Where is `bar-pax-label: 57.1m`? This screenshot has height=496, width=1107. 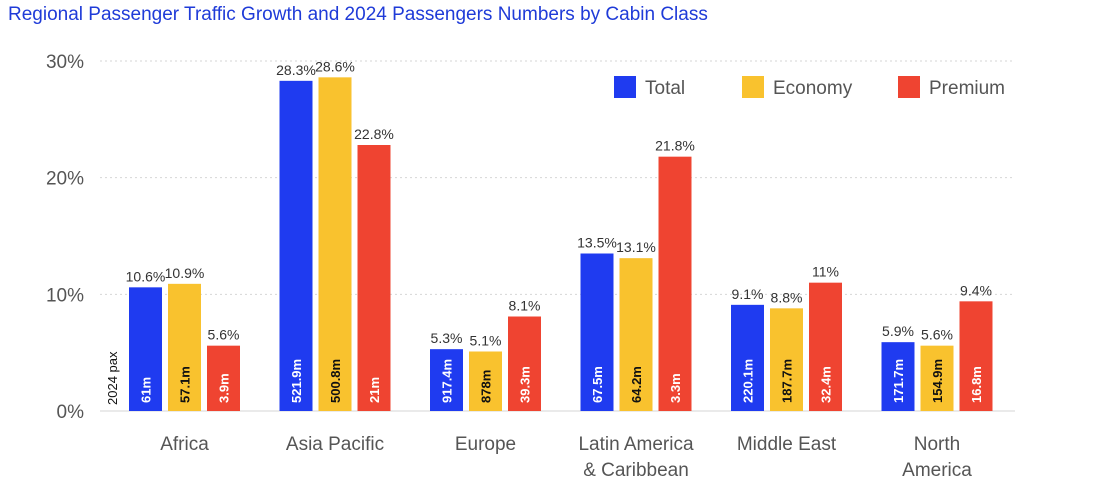
bar-pax-label: 57.1m is located at coordinates (185, 384).